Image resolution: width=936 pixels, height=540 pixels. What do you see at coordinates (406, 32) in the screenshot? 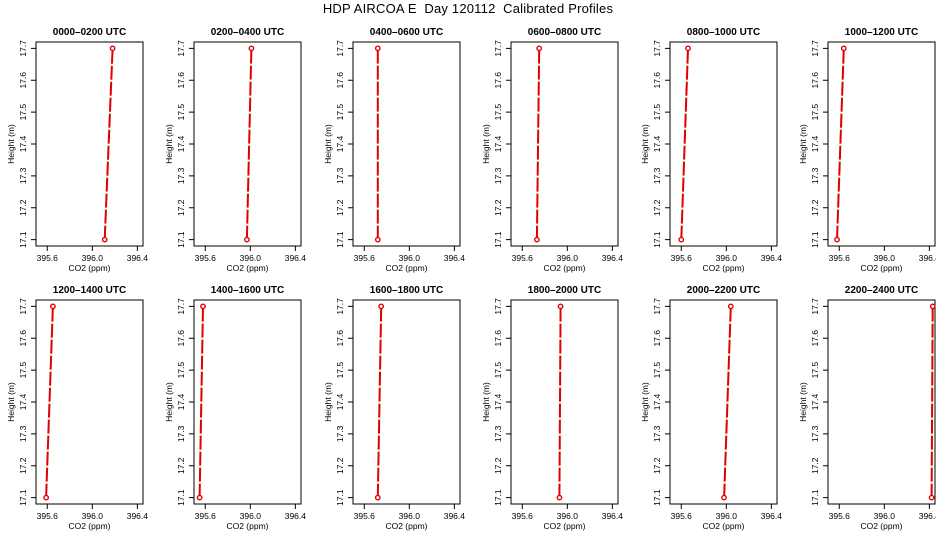
I see `panel-title: 0400–0600 UTC` at bounding box center [406, 32].